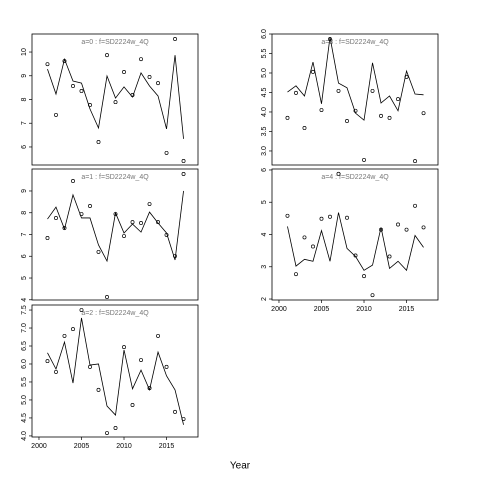 This screenshot has width=480, height=480. What do you see at coordinates (355, 99) in the screenshot?
I see `panel-frame` at bounding box center [355, 99].